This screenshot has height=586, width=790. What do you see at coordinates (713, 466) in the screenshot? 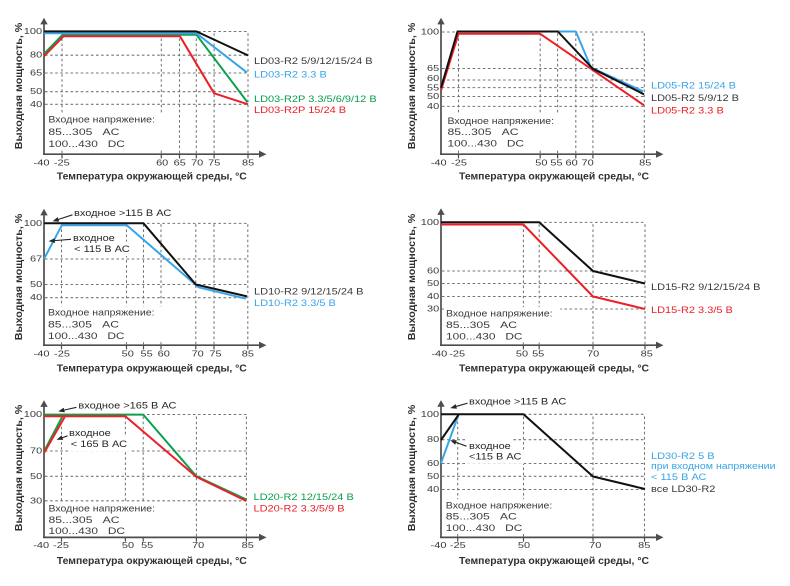
I see `svg-text: при входном напряжении` at bounding box center [713, 466].